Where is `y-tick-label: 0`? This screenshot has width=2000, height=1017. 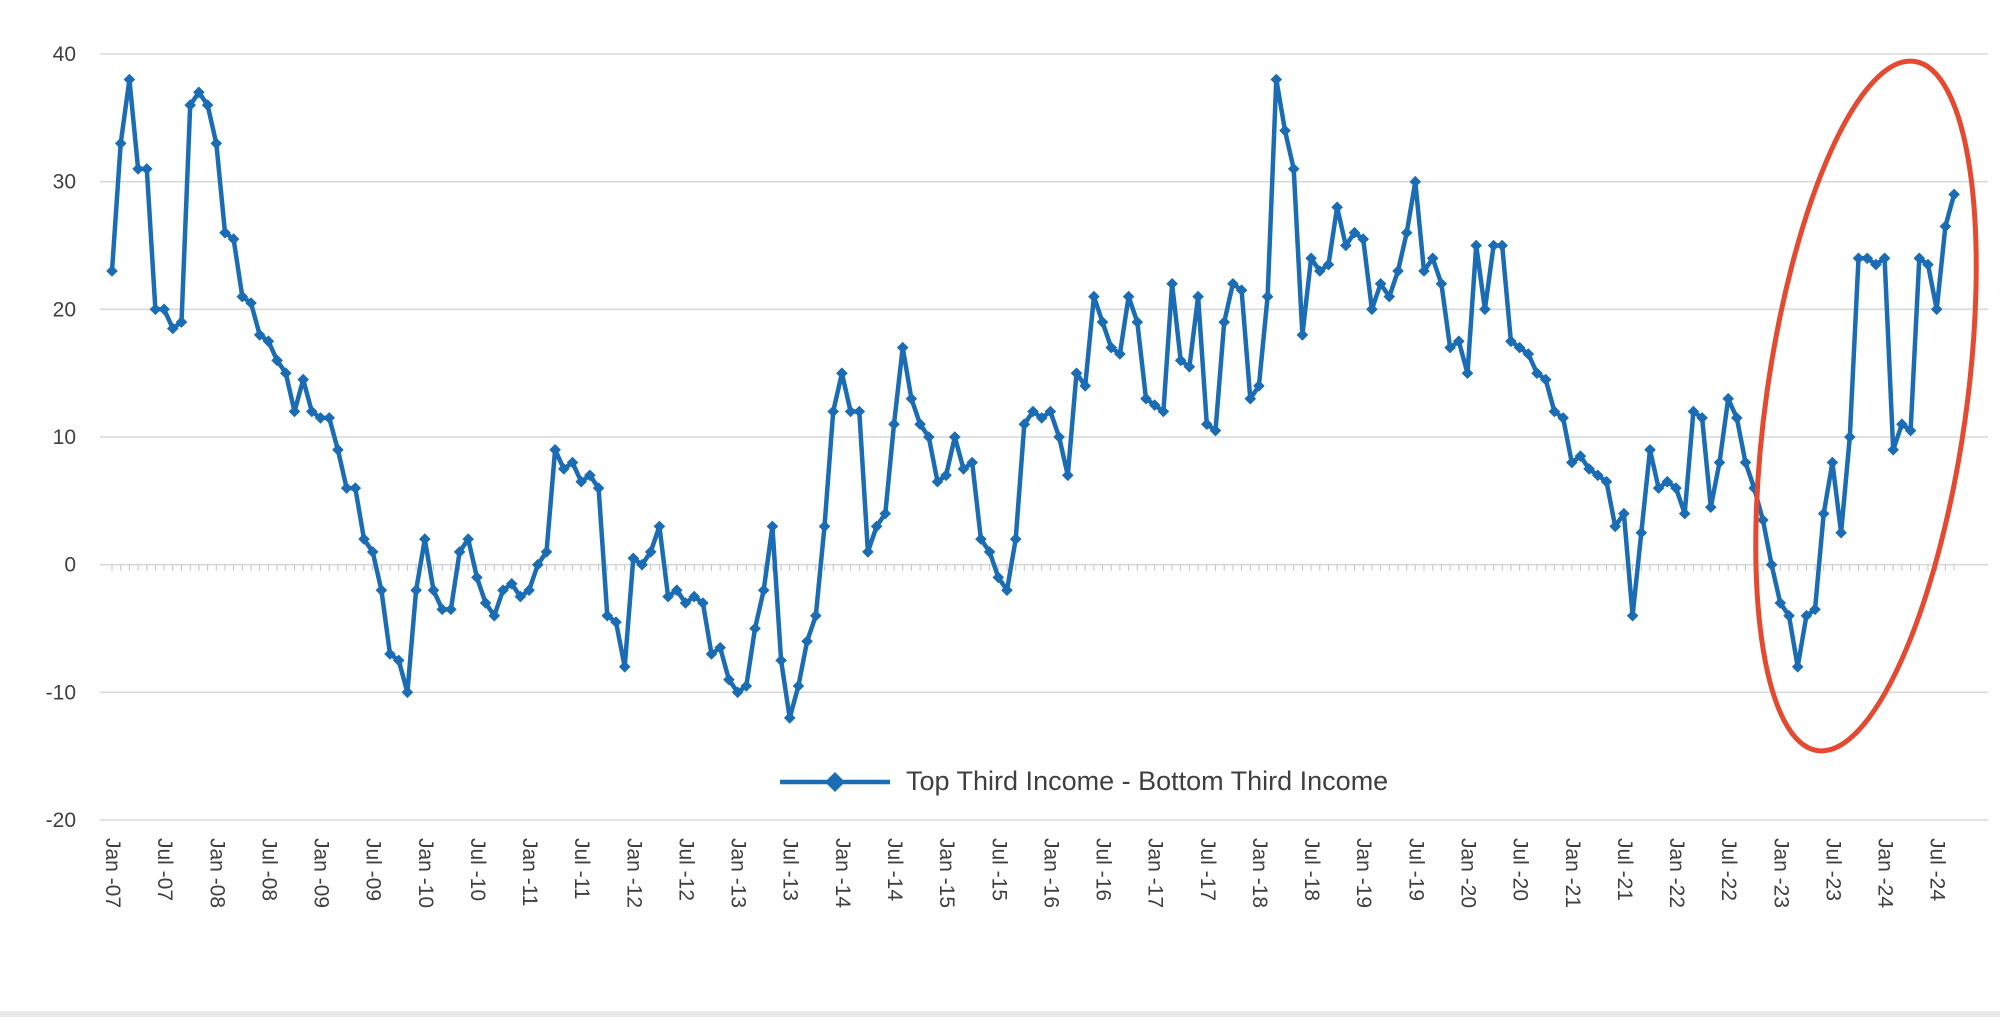
y-tick-label: 0 is located at coordinates (70, 565).